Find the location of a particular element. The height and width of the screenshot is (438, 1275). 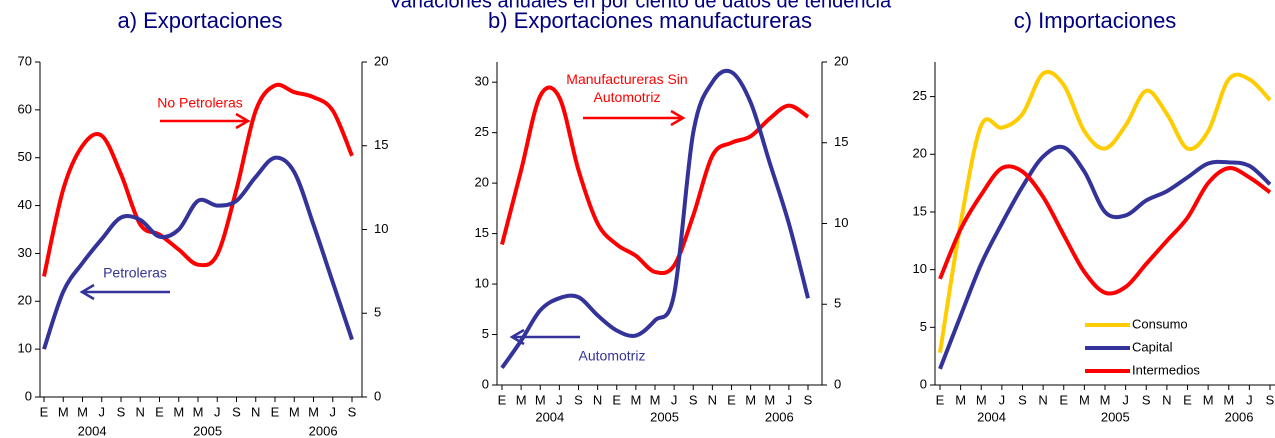

y2-tick-label: 20 is located at coordinates (841, 60).